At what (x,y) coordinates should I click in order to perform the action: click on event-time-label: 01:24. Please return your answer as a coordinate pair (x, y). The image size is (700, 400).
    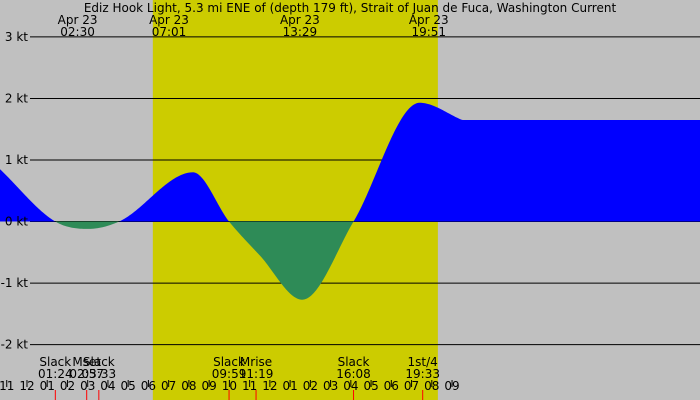
    Looking at the image, I should click on (55, 374).